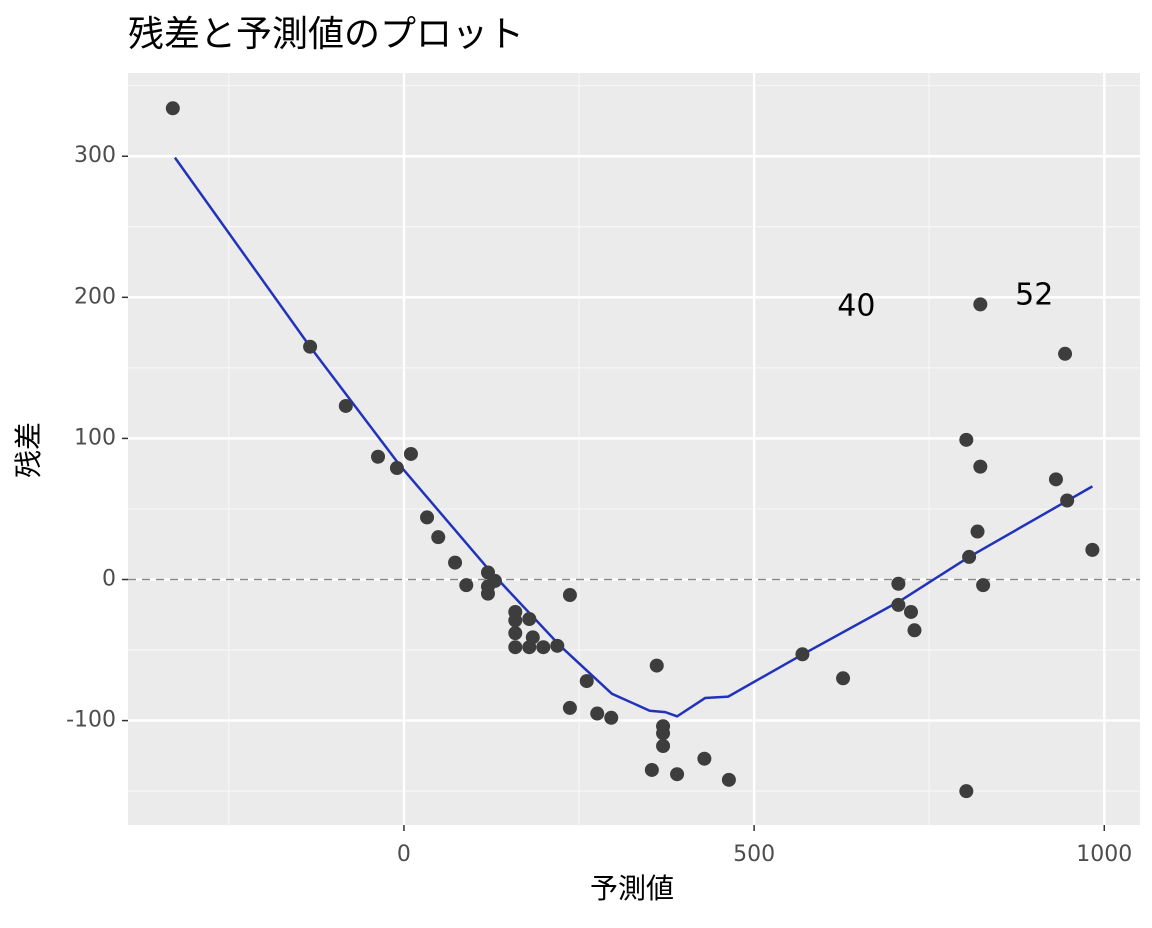 This screenshot has height=928, width=1152. I want to click on y-tick-label: 0, so click(109, 579).